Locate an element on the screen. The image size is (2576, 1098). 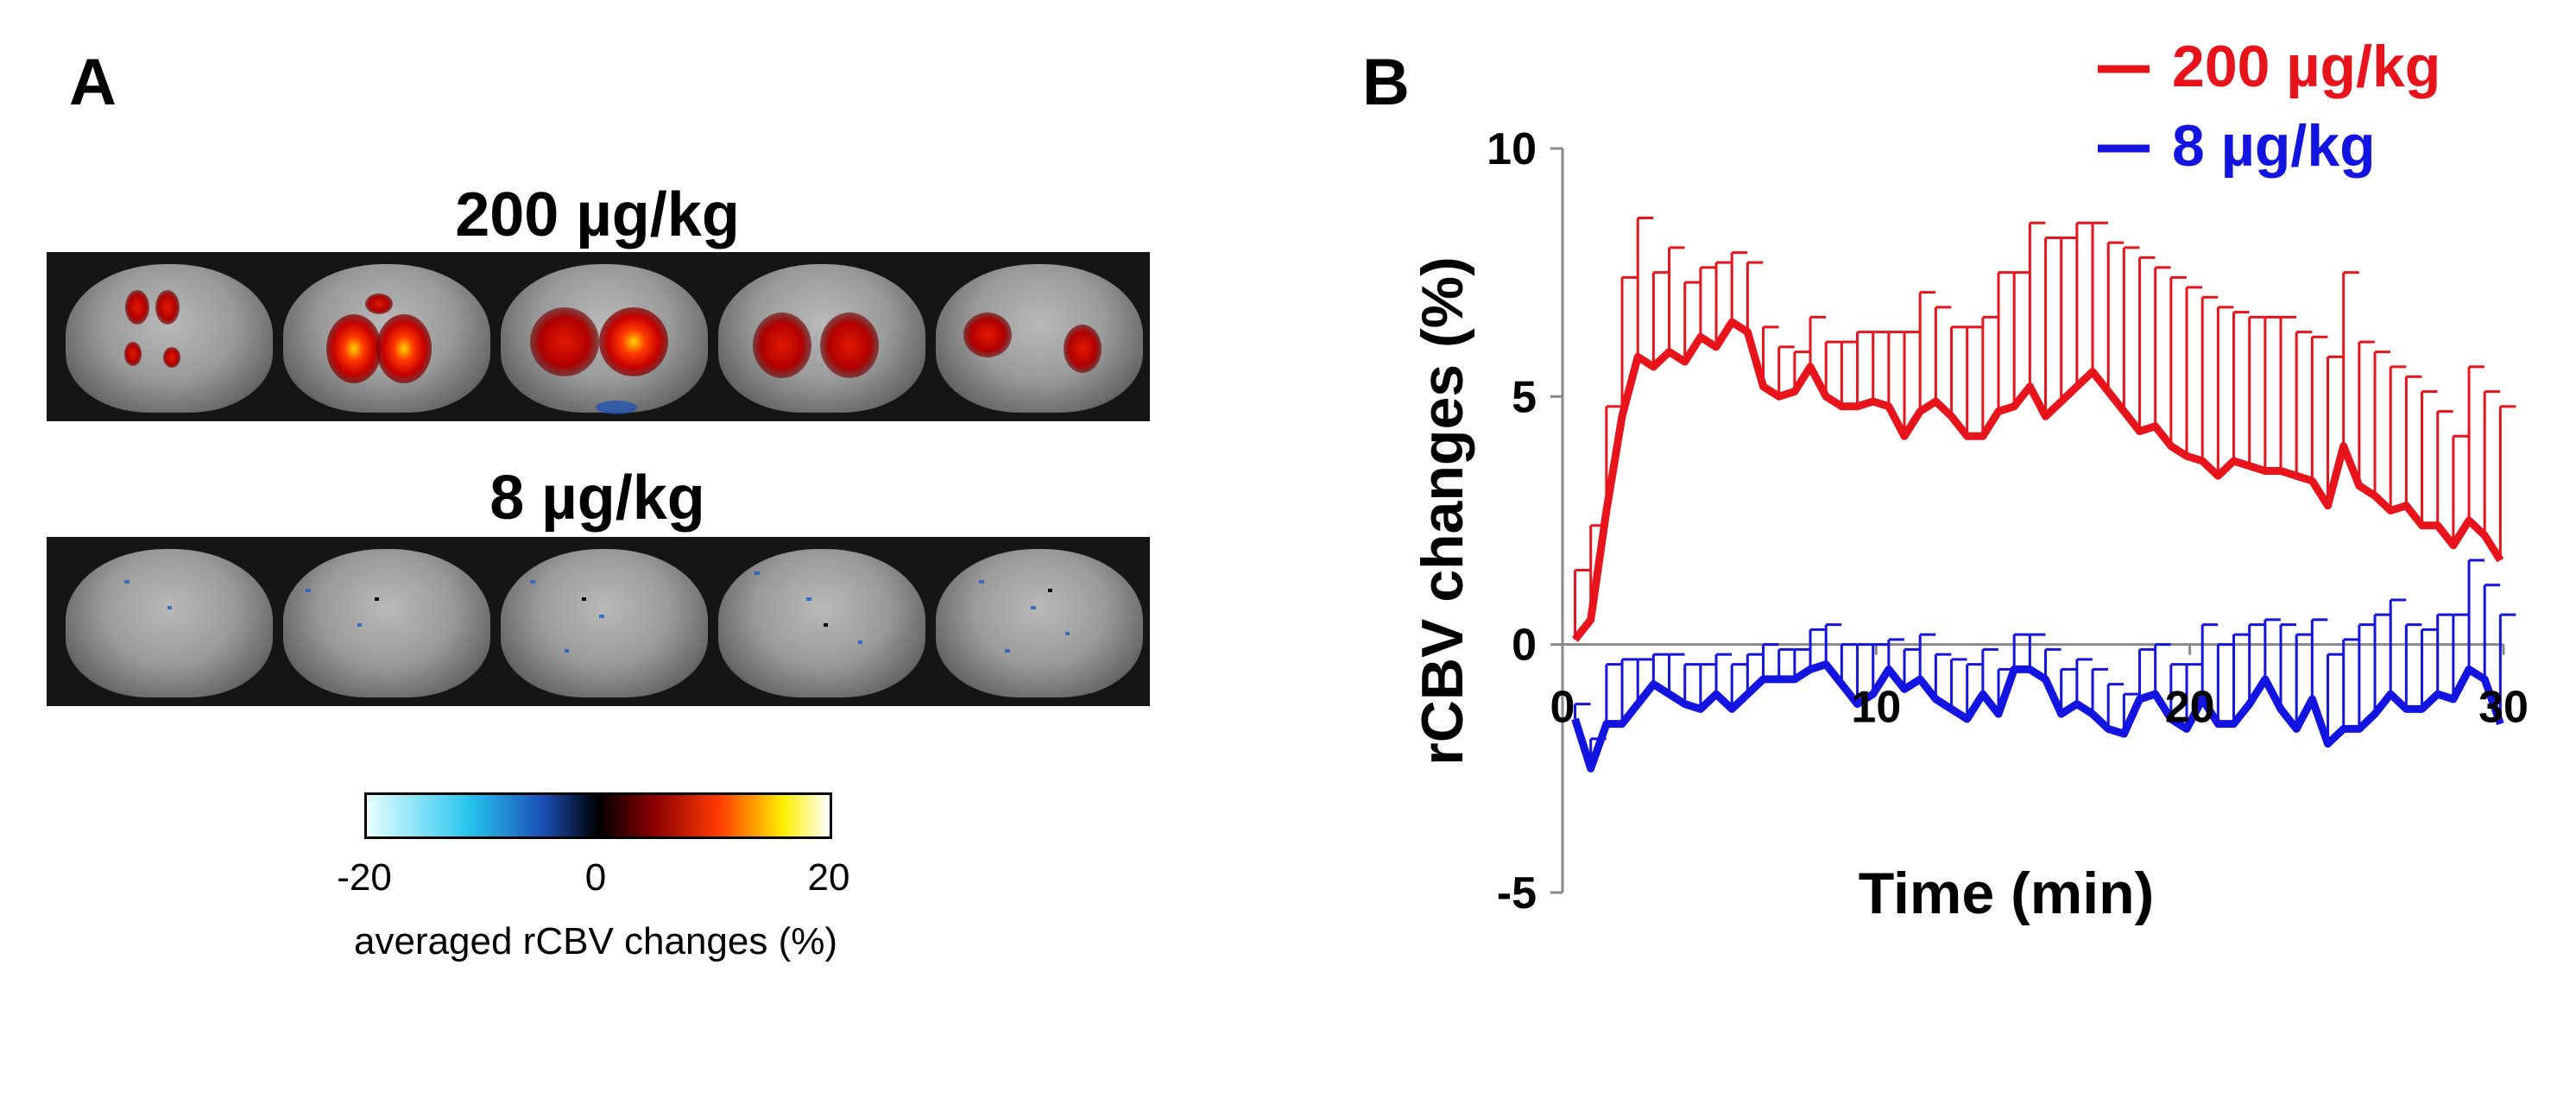
activation-overlay-low is located at coordinates (597, 612).